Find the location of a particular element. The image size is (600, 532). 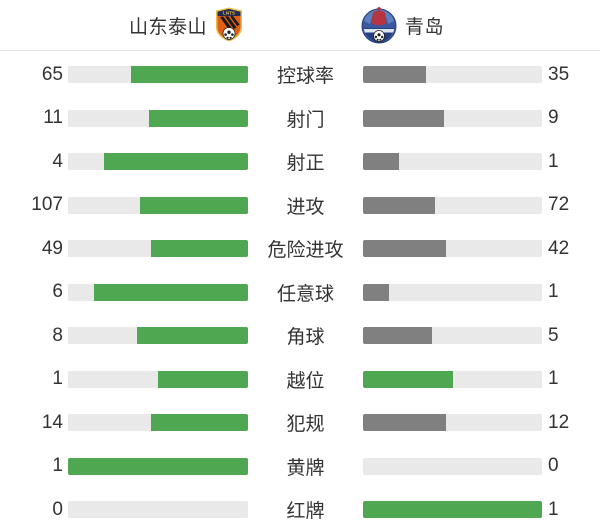

stat-label: 黄牌 is located at coordinates (305, 468).